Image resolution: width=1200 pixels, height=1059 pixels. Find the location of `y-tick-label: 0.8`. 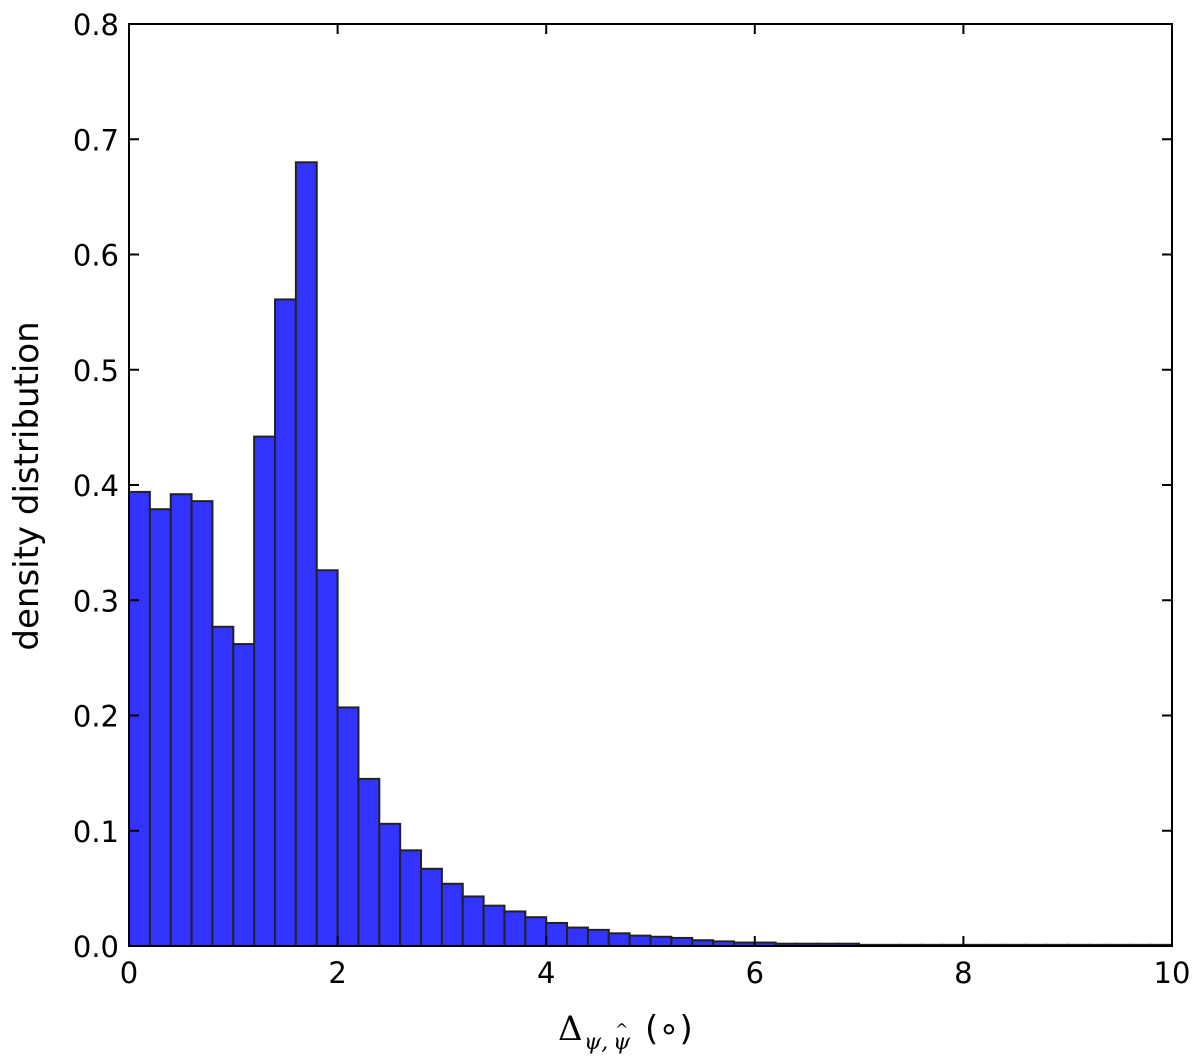

y-tick-label: 0.8 is located at coordinates (96, 25).